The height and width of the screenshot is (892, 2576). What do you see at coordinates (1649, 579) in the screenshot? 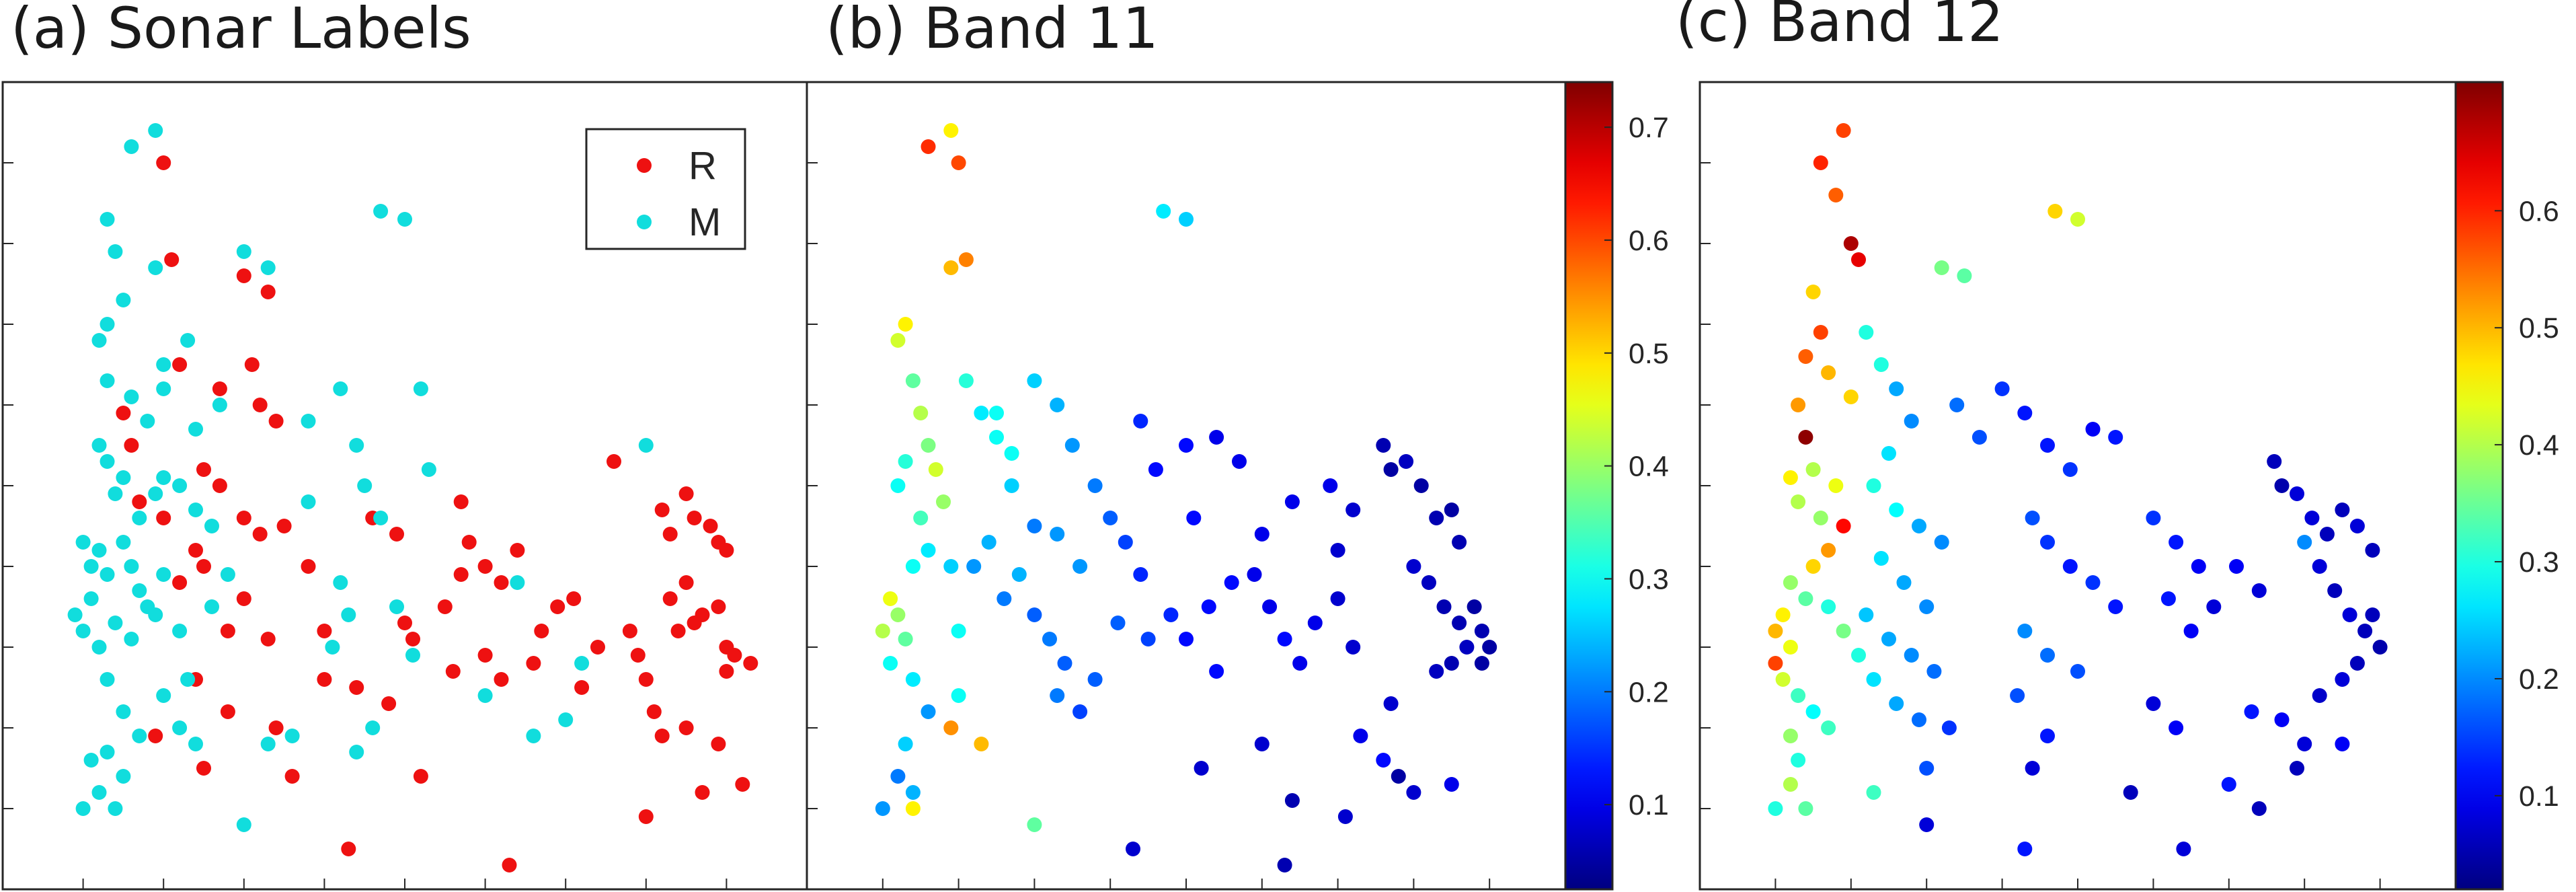
I see `colorbar-tick-label: 0.3` at bounding box center [1649, 579].